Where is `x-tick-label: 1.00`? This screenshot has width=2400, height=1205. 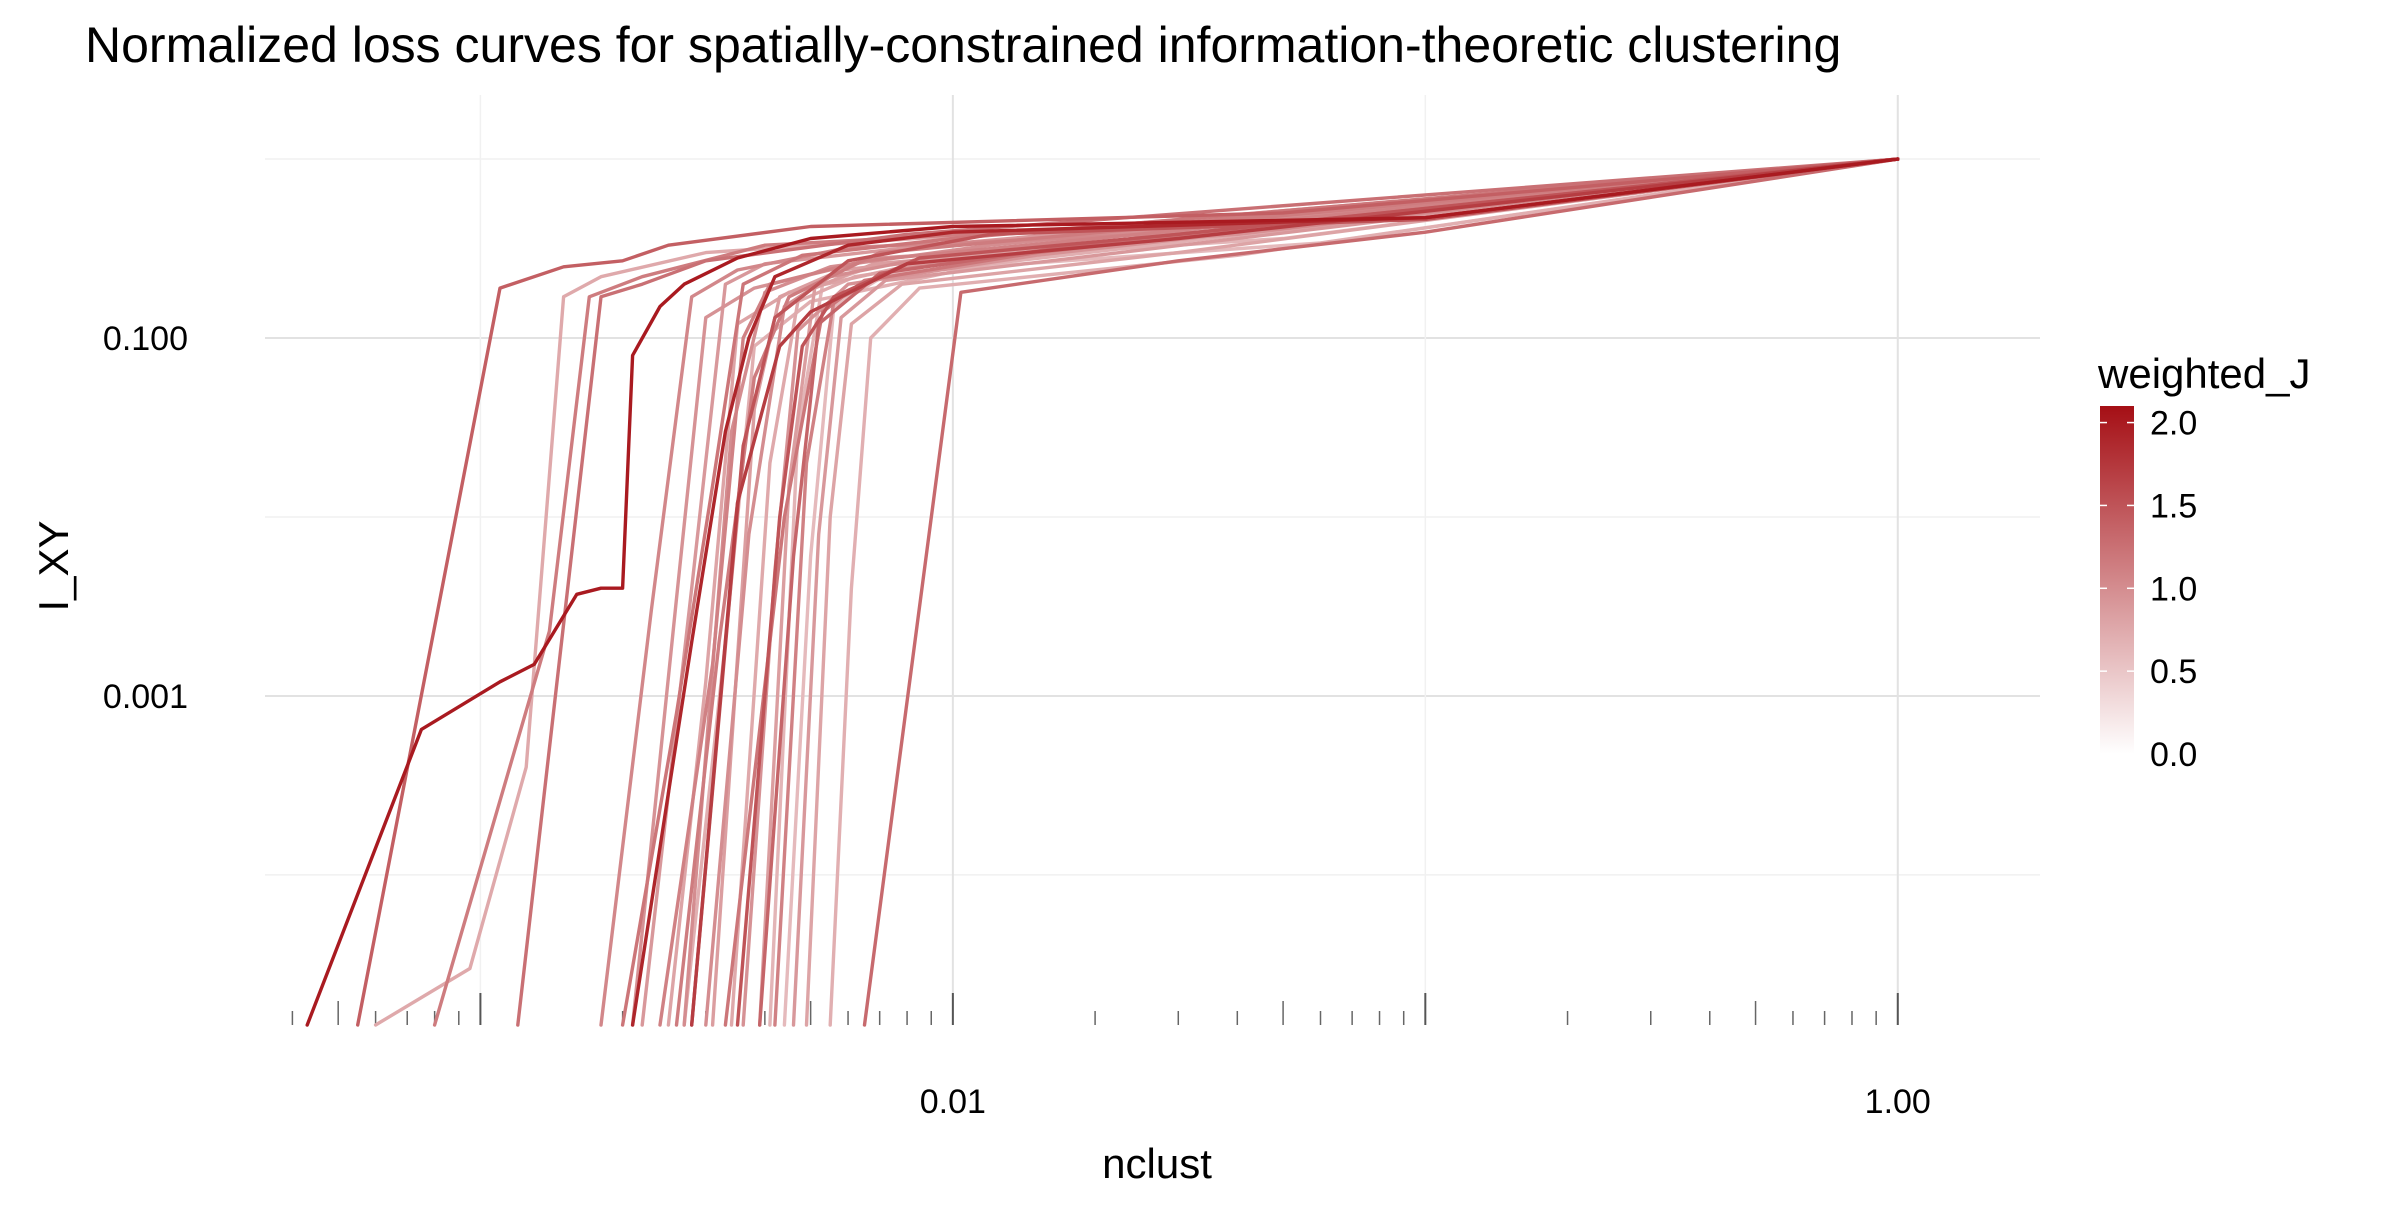 x-tick-label: 1.00 is located at coordinates (1898, 1102).